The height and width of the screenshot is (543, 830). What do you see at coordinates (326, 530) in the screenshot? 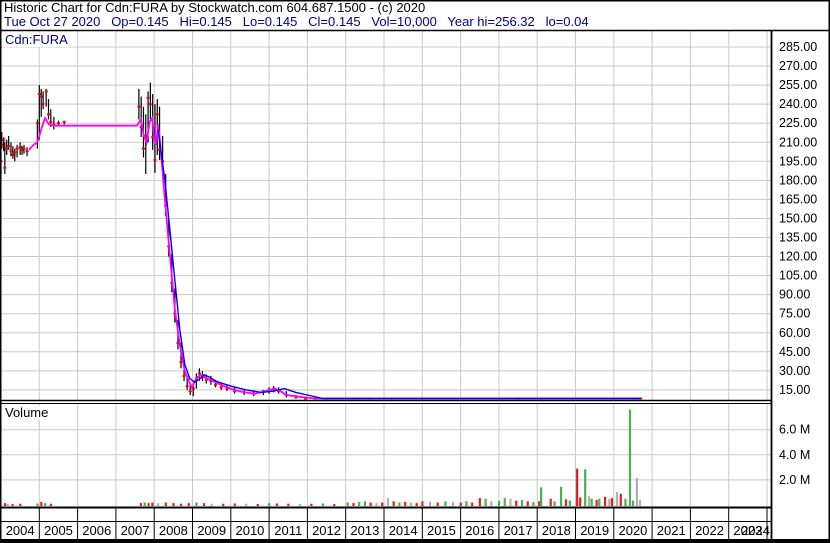
I see `year-label: 2012` at bounding box center [326, 530].